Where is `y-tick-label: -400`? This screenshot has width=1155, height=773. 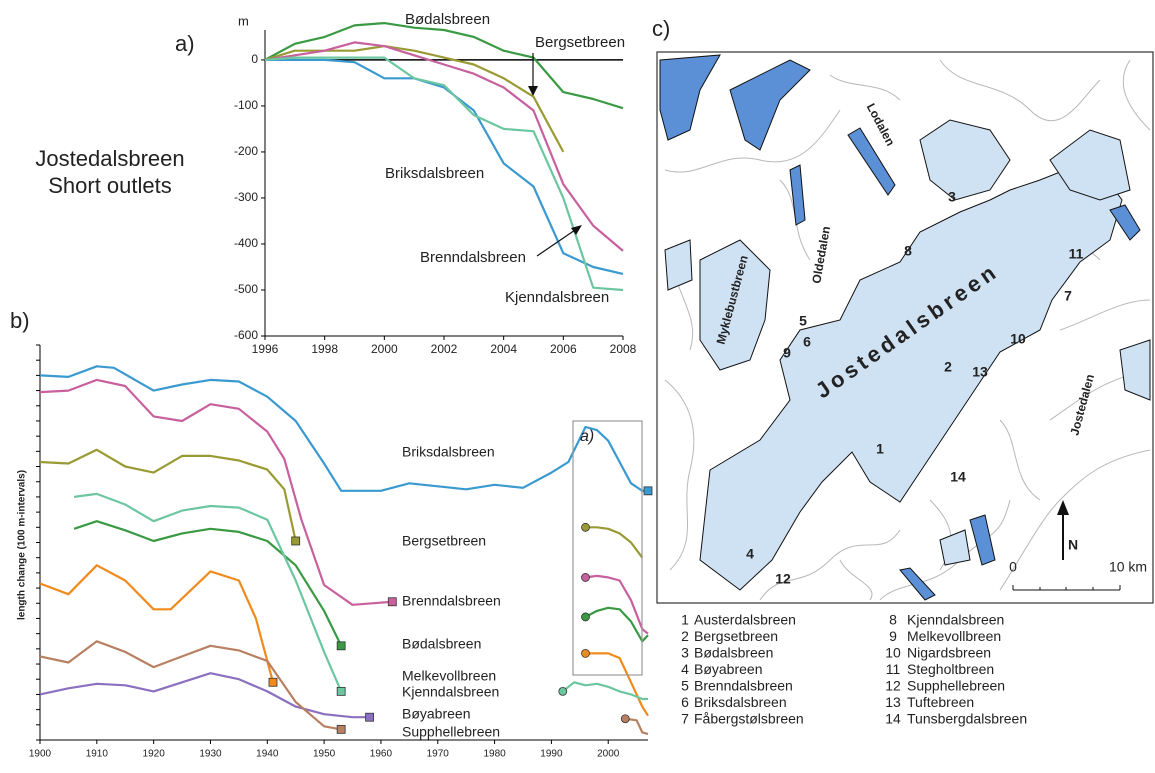 y-tick-label: -400 is located at coordinates (246, 243).